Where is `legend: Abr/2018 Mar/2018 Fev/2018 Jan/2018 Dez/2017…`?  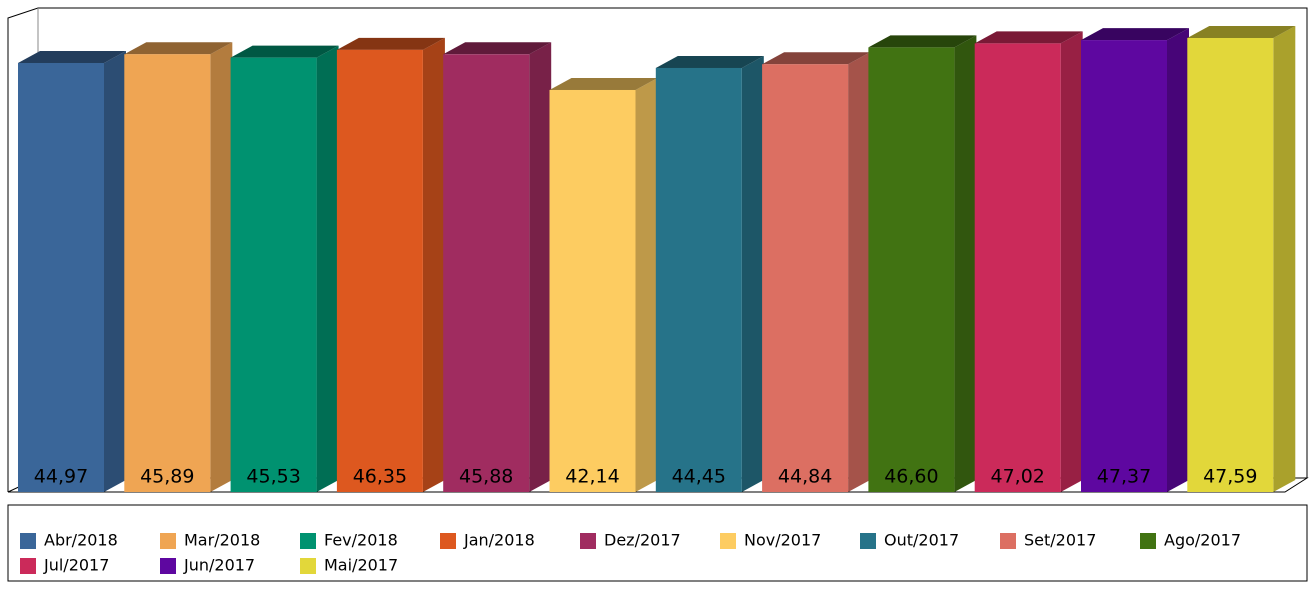
legend: Abr/2018 Mar/2018 Fev/2018 Jan/2018 Dez/2017… is located at coordinates (630, 553).